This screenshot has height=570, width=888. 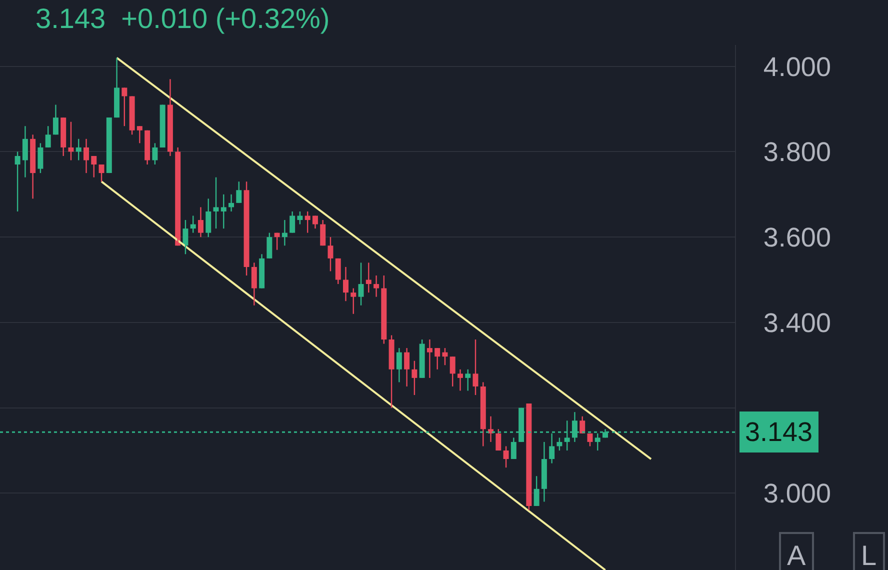 What do you see at coordinates (796, 555) in the screenshot?
I see `text: A` at bounding box center [796, 555].